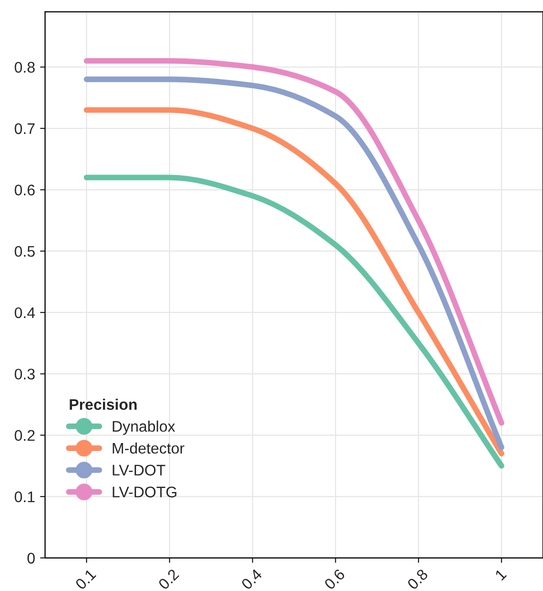 The height and width of the screenshot is (591, 543). Describe the element at coordinates (24, 128) in the screenshot. I see `y-tick-label: 0.7` at that location.